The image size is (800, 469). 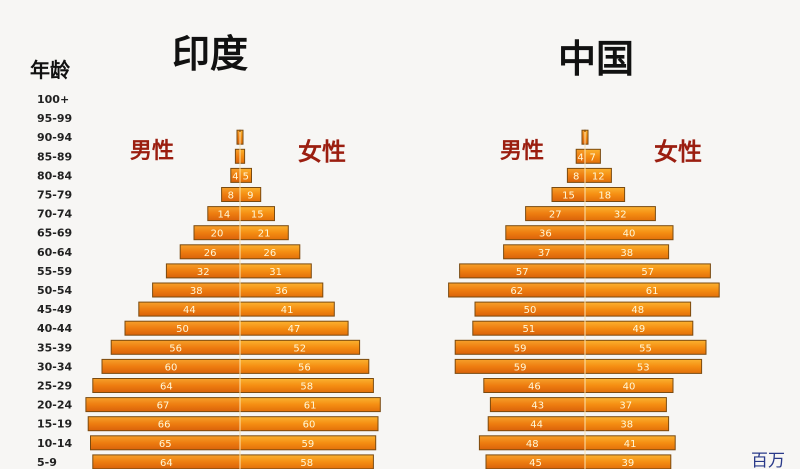 I want to click on value-label-female: 49, so click(x=639, y=329).